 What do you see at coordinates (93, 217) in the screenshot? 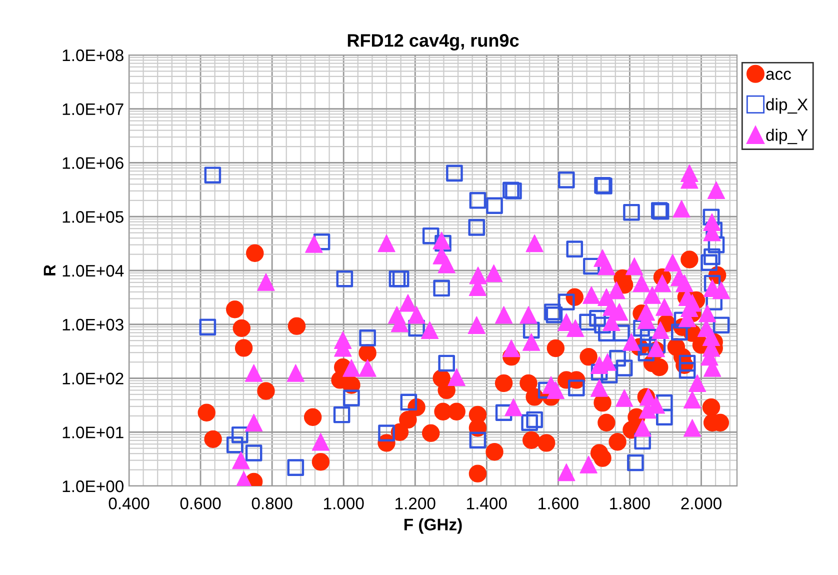
I see `y-tick-label: 1.0E+05` at bounding box center [93, 217].